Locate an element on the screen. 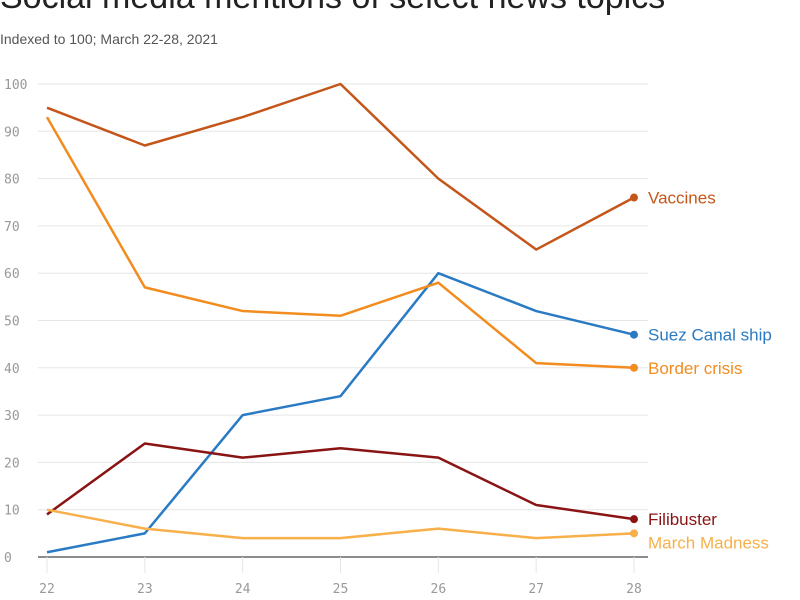 This screenshot has width=800, height=600. x-tick-label: 23 is located at coordinates (145, 589).